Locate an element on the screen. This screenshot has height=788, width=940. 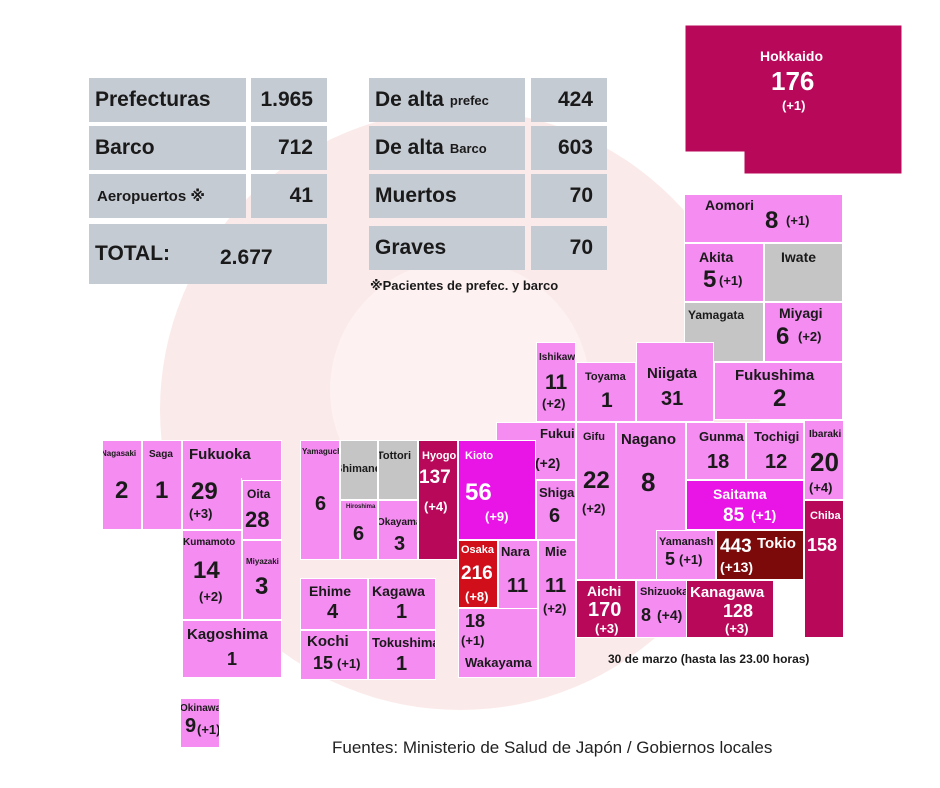
kochi-count: 15 is located at coordinates (323, 663).